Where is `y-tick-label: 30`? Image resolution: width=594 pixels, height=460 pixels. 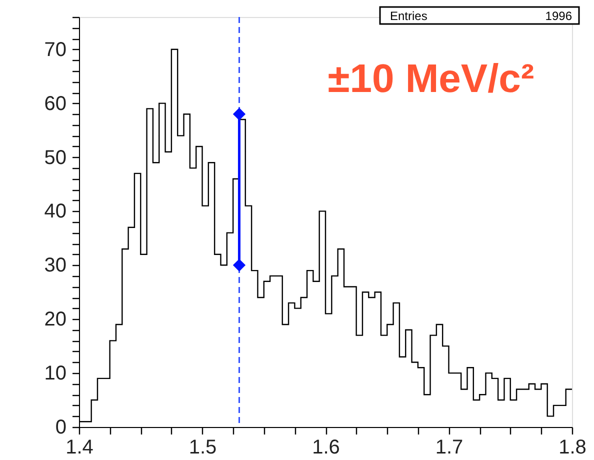
y-tick-label: 30 is located at coordinates (55, 265).